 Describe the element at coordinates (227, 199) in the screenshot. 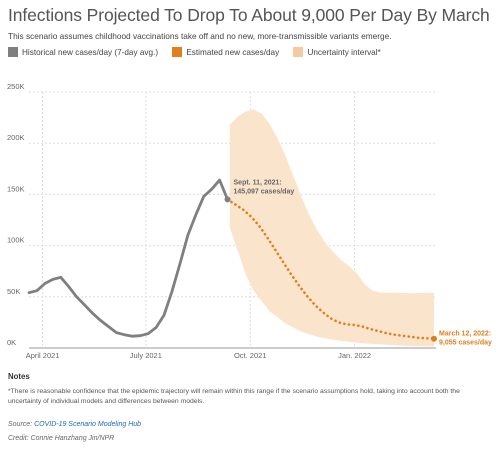

I see `annotation-marker-sept` at that location.